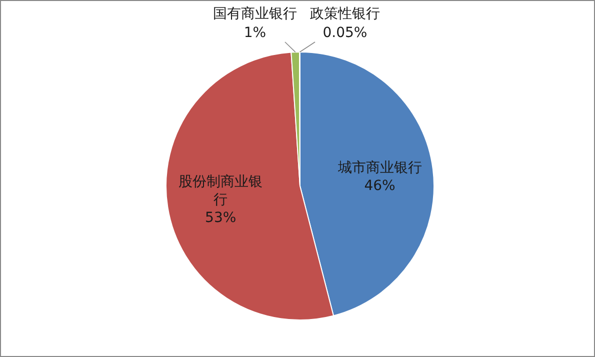 Image resolution: width=595 pixels, height=357 pixels. What do you see at coordinates (345, 33) in the screenshot?
I see `data-label: 0.05%` at bounding box center [345, 33].